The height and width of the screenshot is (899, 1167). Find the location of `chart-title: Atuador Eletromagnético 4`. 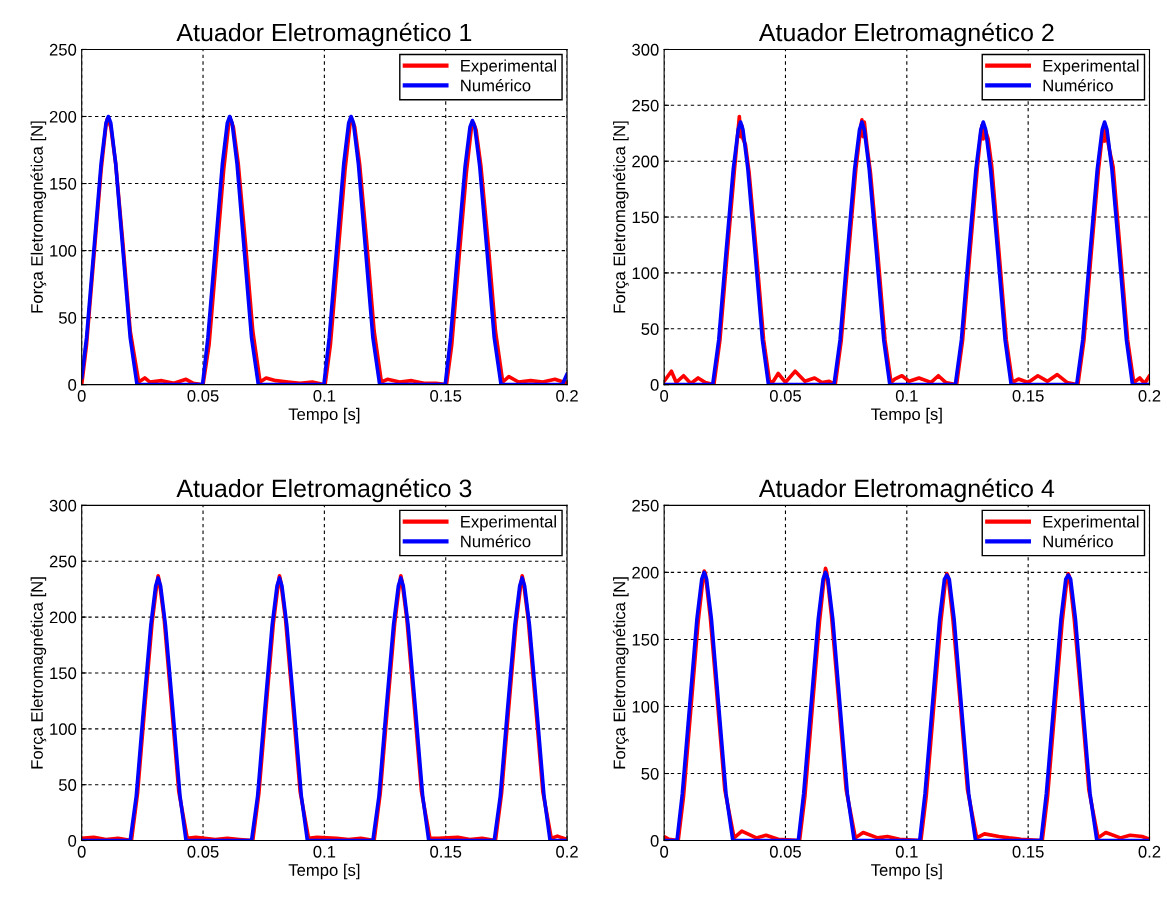

chart-title: Atuador Eletromagnético 4 is located at coordinates (906, 490).